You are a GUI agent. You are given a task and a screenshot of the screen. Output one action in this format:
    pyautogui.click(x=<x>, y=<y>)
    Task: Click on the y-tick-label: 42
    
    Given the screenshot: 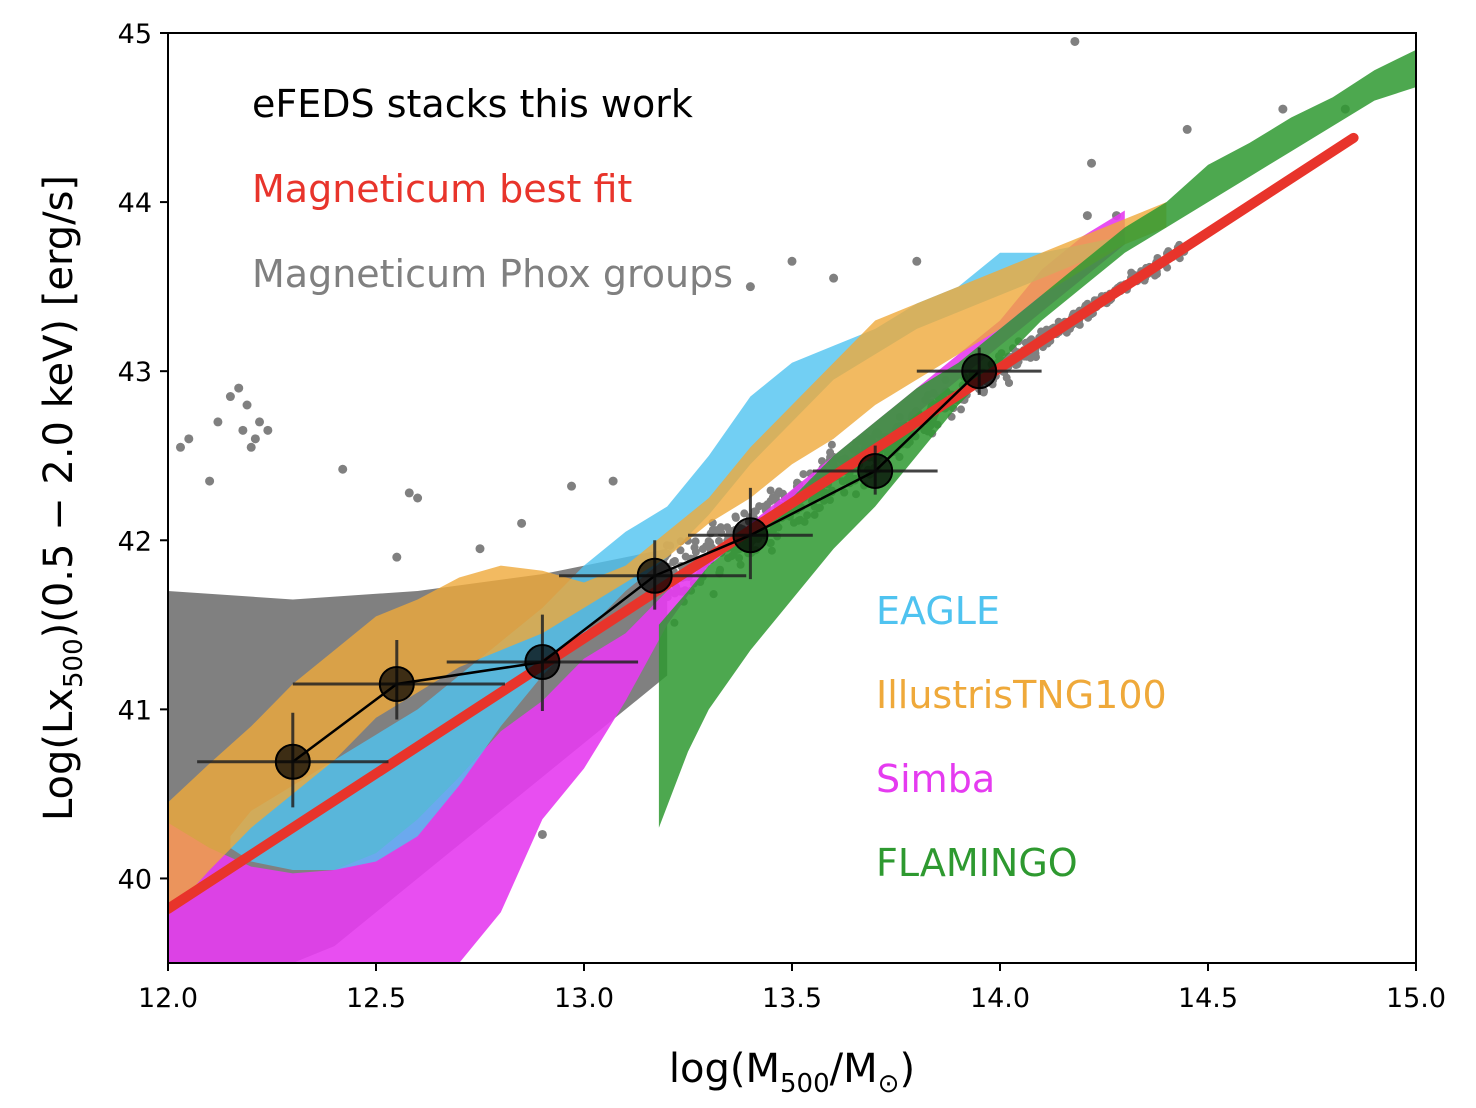 What is the action you would take?
    pyautogui.click(x=135, y=541)
    